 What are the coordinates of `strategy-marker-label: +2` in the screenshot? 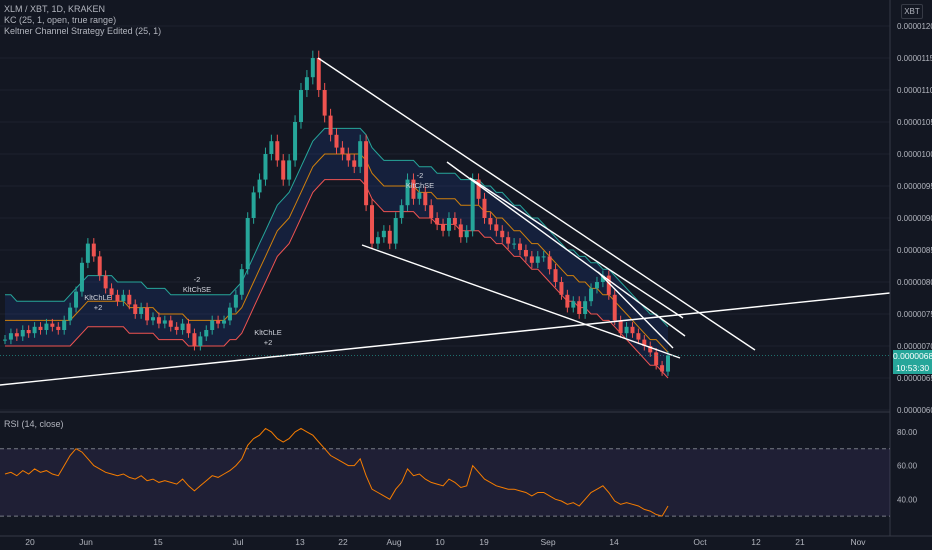 It's located at (268, 342).